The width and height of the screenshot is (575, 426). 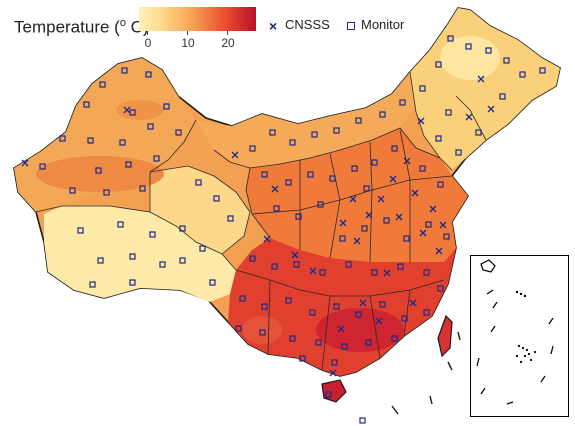 I want to click on legend-title: Temperature (o C), so click(x=81, y=27).